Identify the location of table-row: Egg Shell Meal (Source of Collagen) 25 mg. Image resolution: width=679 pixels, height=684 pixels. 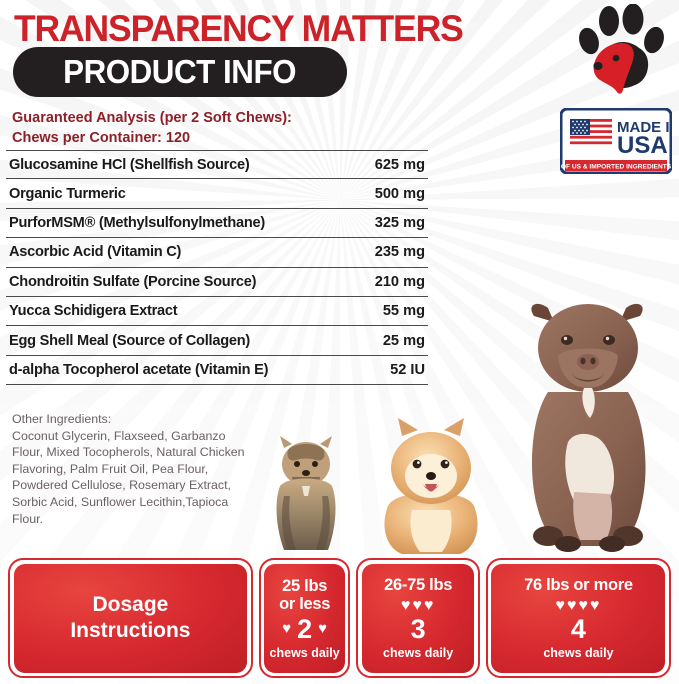
(217, 341).